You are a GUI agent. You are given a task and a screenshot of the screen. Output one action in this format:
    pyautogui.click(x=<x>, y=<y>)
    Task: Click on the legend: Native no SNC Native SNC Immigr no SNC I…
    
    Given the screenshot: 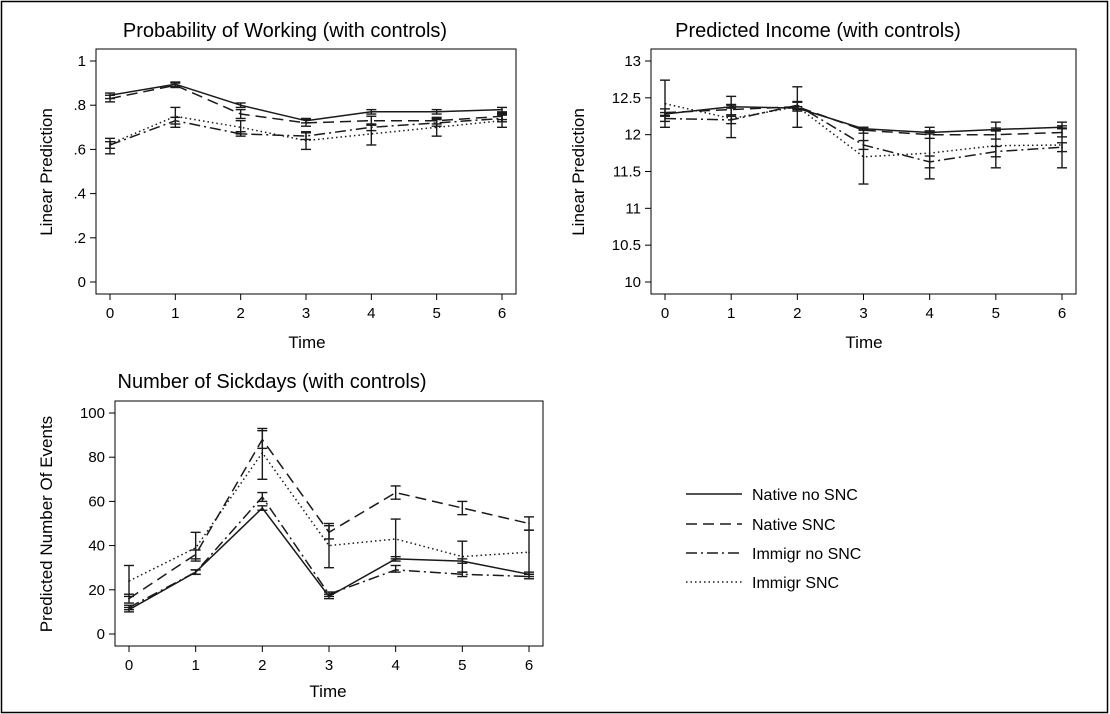 What is the action you would take?
    pyautogui.click(x=773, y=539)
    